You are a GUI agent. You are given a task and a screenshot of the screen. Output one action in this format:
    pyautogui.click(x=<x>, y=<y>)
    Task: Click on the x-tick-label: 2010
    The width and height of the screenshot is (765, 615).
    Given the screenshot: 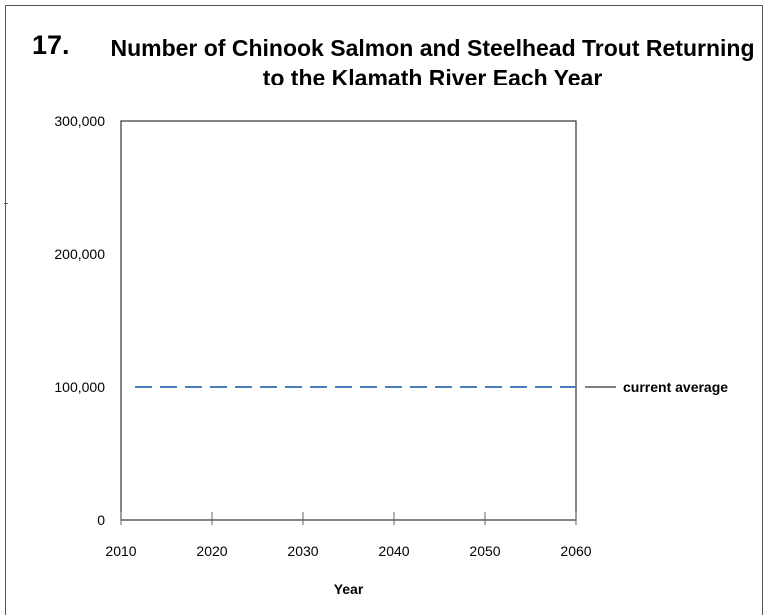 What is the action you would take?
    pyautogui.click(x=120, y=551)
    